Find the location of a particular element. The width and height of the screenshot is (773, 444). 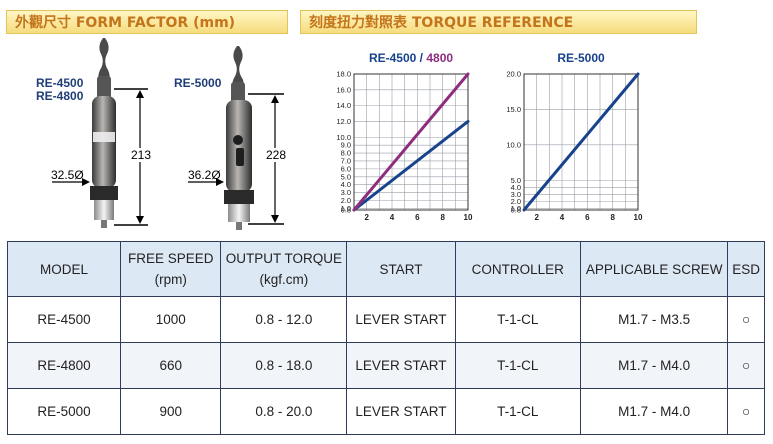

screwdriver-re4500-image is located at coordinates (104, 133).